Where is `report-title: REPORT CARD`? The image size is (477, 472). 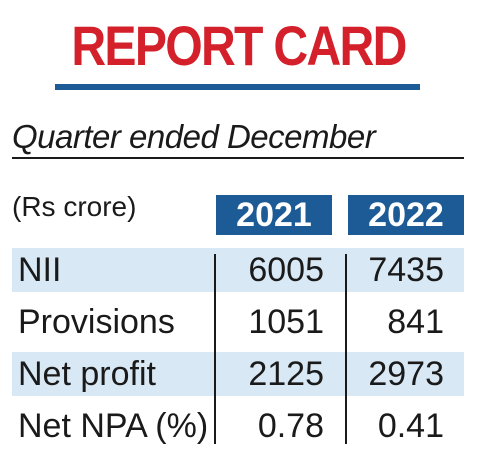
report-title: REPORT CARD is located at coordinates (239, 45).